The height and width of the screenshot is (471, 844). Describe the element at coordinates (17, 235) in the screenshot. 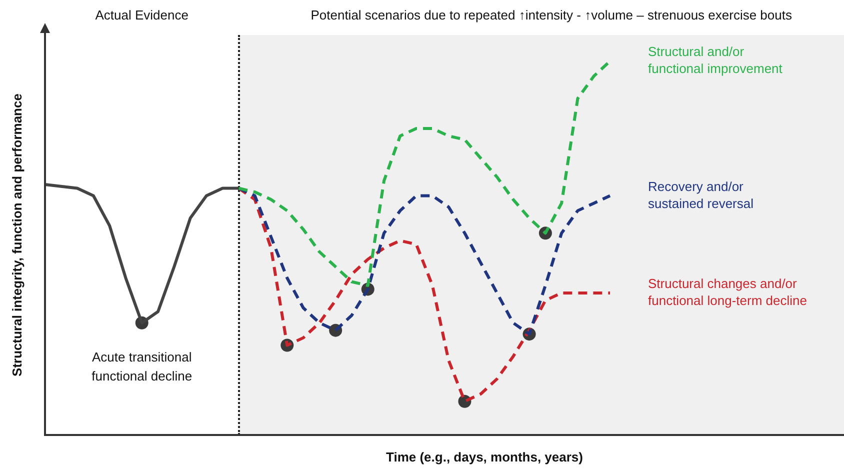

I see `y-axis-title: Structural integrity, function and performance` at that location.